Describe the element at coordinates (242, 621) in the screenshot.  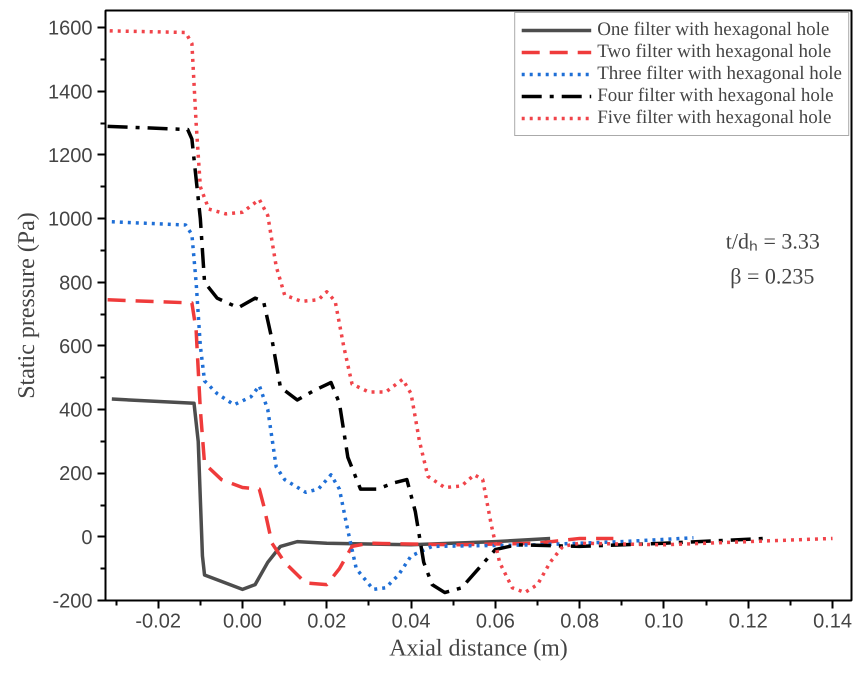
I see `x-tick-label: 0.00` at that location.